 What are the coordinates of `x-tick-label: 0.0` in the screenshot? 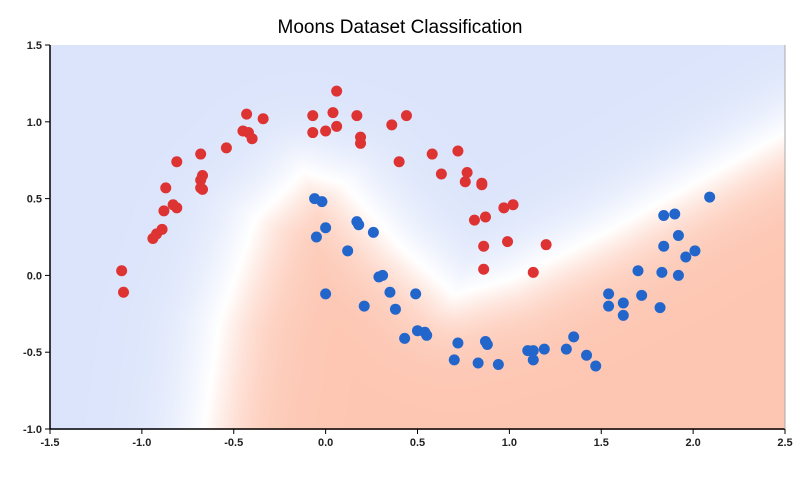 It's located at (325, 443).